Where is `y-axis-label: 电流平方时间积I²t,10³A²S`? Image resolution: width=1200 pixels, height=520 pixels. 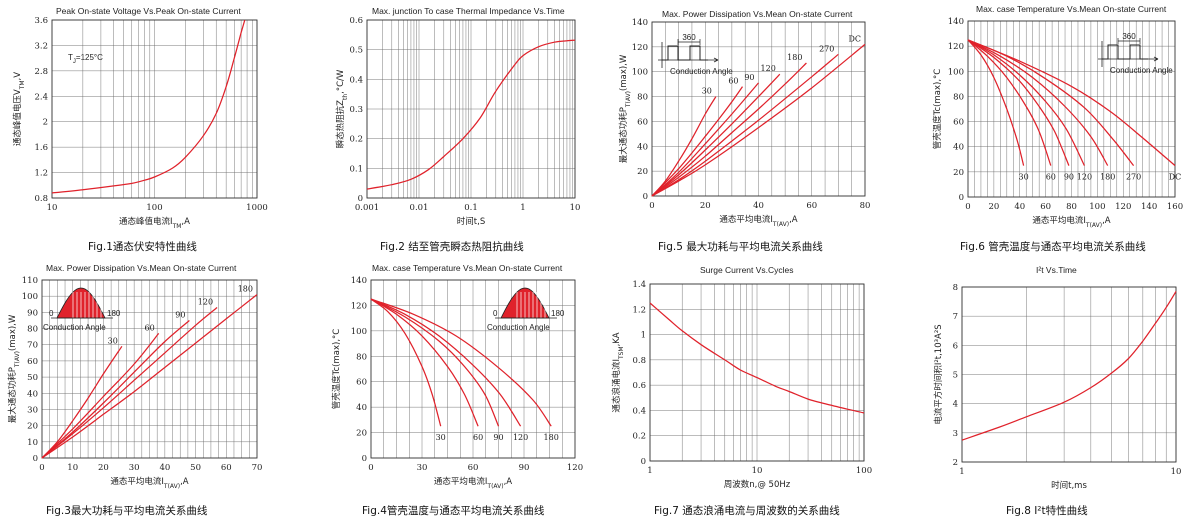 y-axis-label: 电流平方时间积I²t,10³A²S is located at coordinates (938, 374).